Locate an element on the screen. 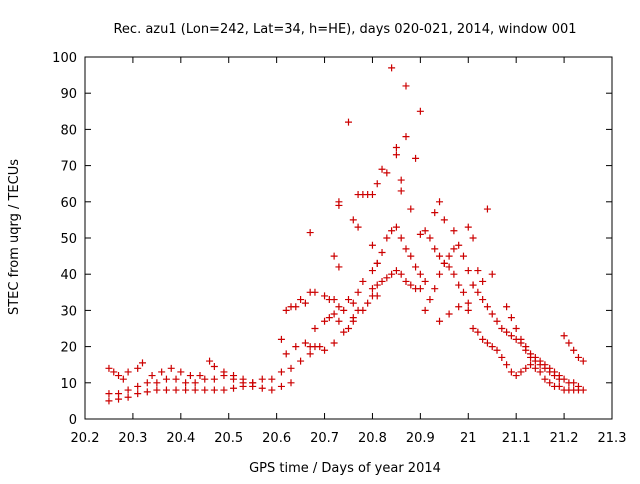 The image size is (640, 484). y-tick-label: 70 is located at coordinates (68, 167).